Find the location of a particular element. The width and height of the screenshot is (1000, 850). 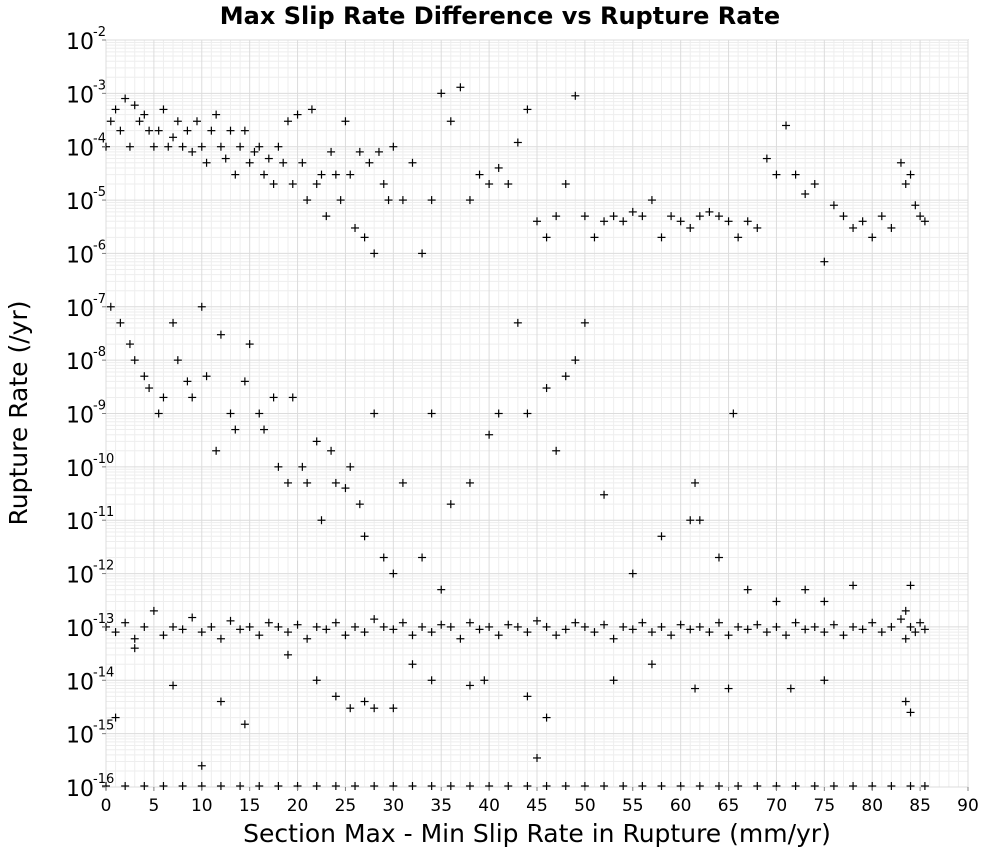

x-tick-label: 25 is located at coordinates (346, 806).